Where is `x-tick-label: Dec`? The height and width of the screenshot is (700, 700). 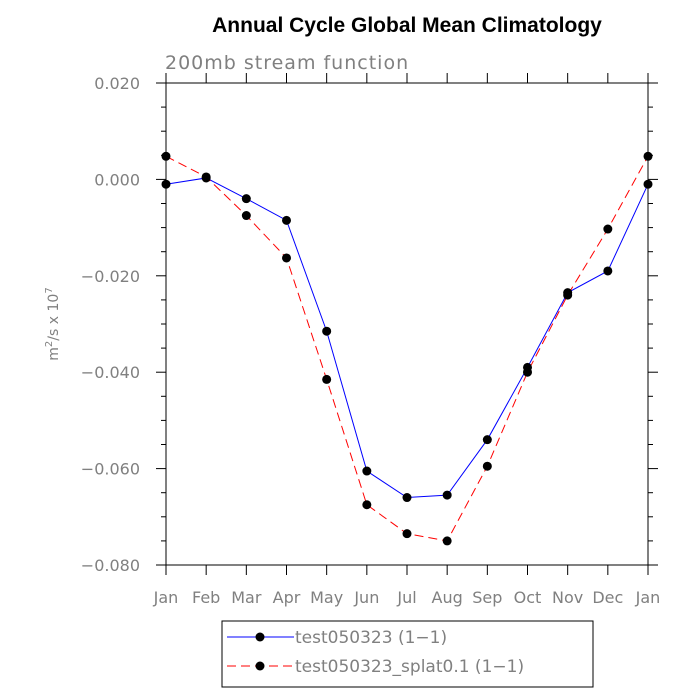
x-tick-label: Dec is located at coordinates (607, 597).